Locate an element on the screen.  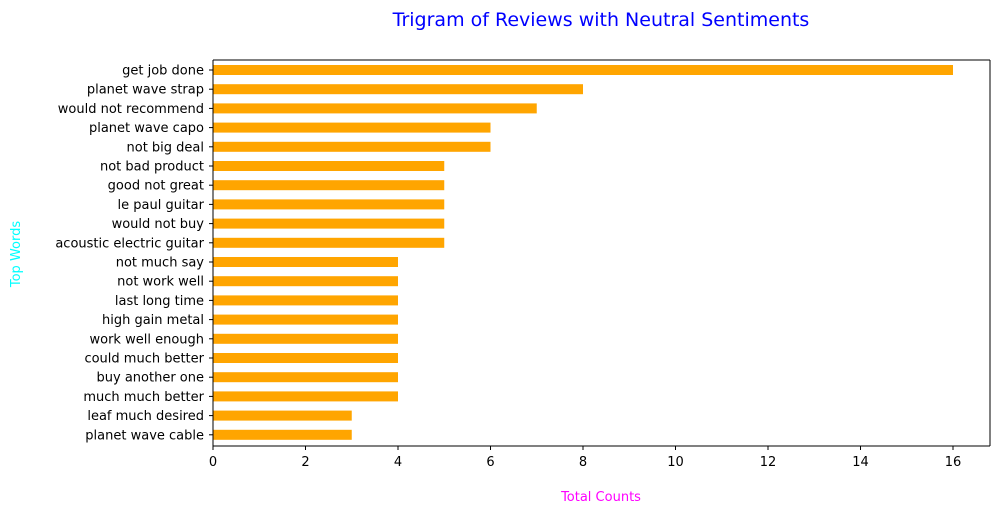
y-tick-label: planet wave strap is located at coordinates (145, 90).